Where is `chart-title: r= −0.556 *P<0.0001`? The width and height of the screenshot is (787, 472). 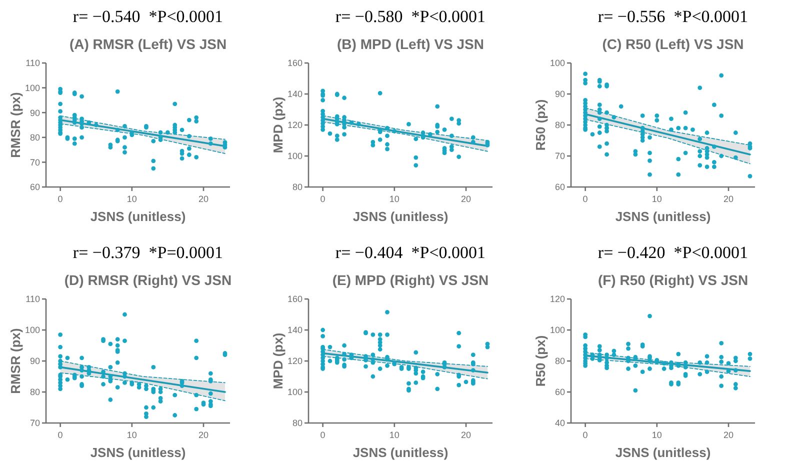
chart-title: r= −0.556 *P<0.0001 is located at coordinates (673, 16).